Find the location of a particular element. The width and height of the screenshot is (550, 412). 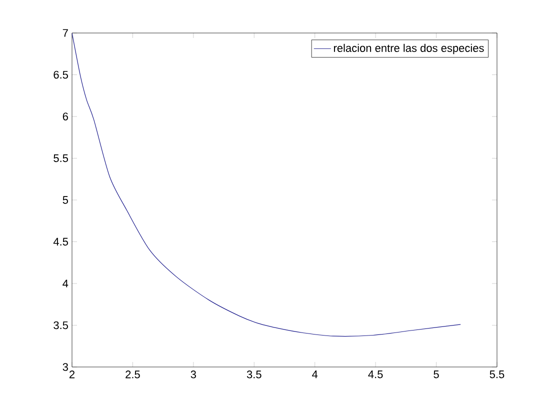

y-tick-label: 3 is located at coordinates (65, 367).